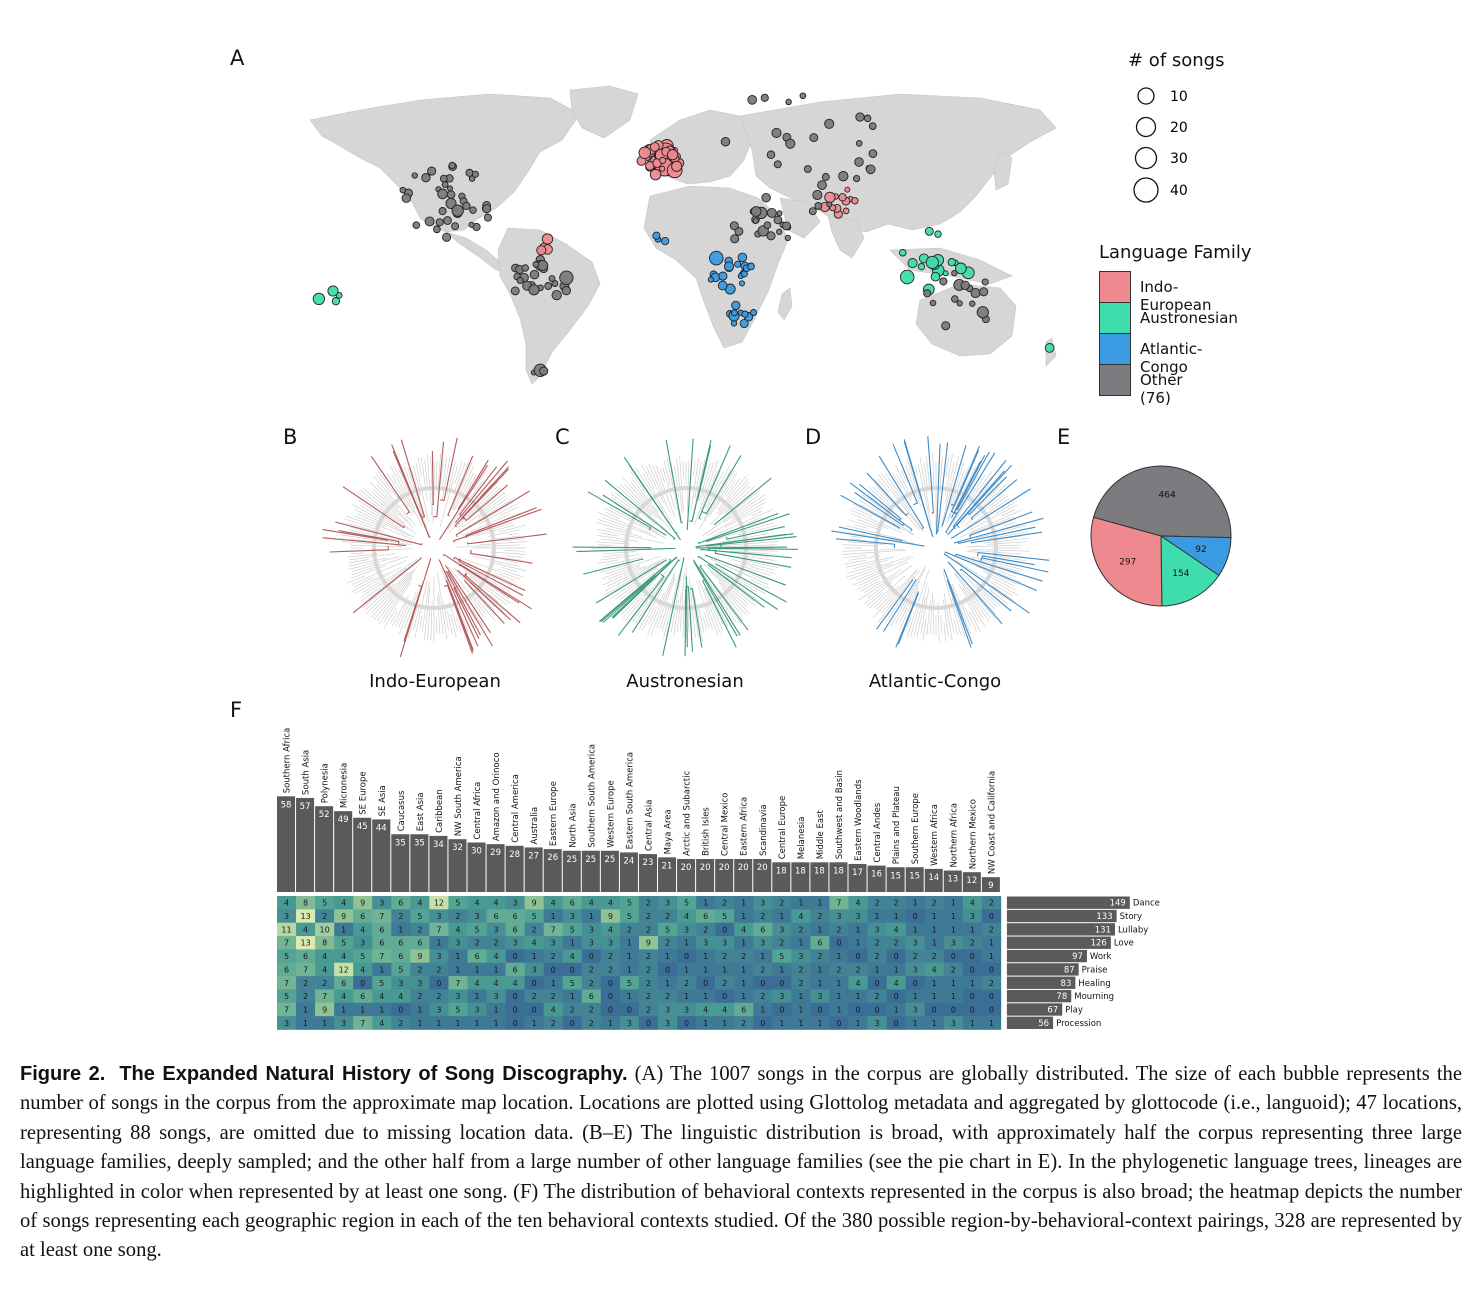 The height and width of the screenshot is (1312, 1480). Describe the element at coordinates (940, 542) in the screenshot. I see `tree-branches` at that location.